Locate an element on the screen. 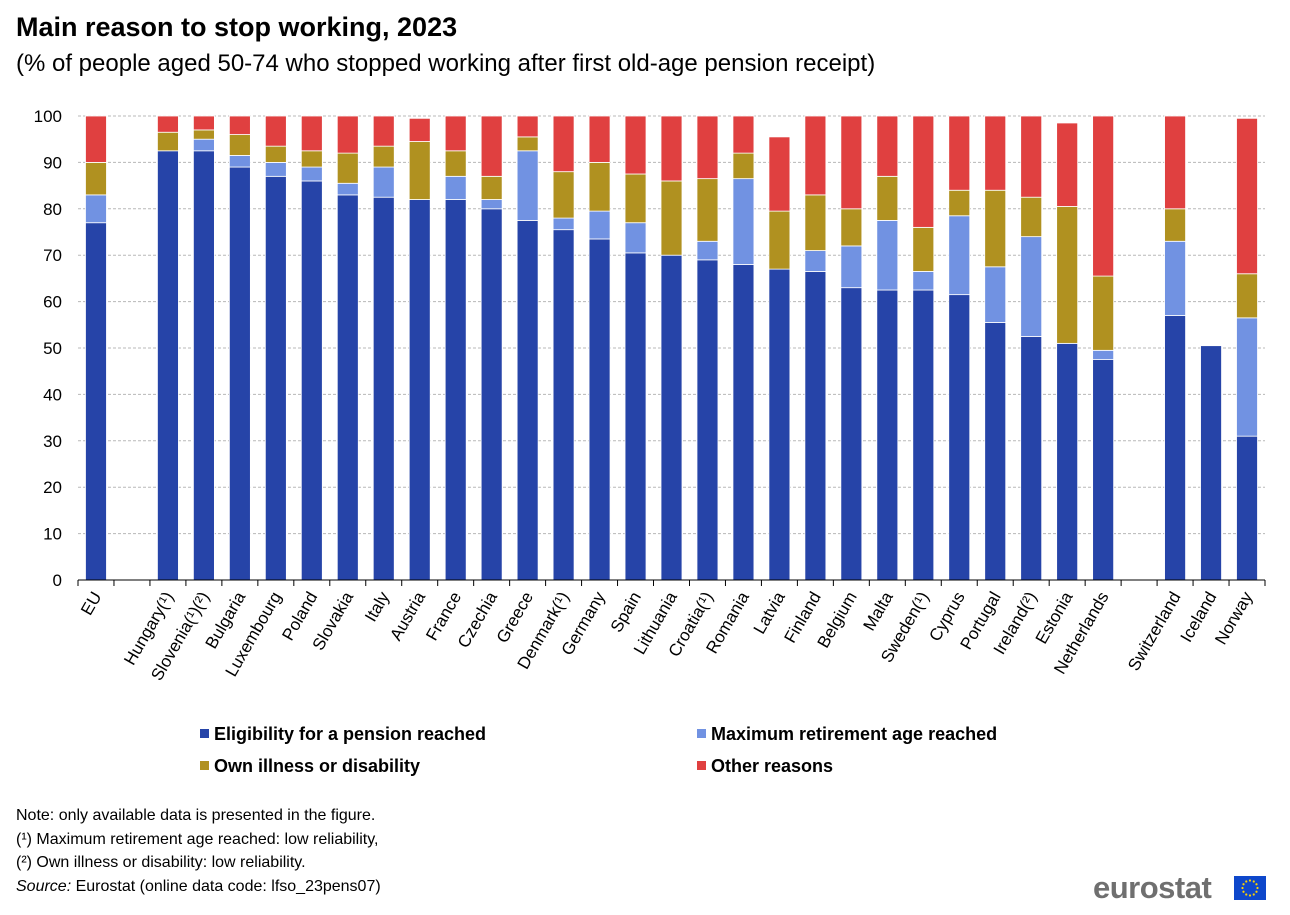 The height and width of the screenshot is (915, 1290). y-tick-label-60: 60 is located at coordinates (52, 302).